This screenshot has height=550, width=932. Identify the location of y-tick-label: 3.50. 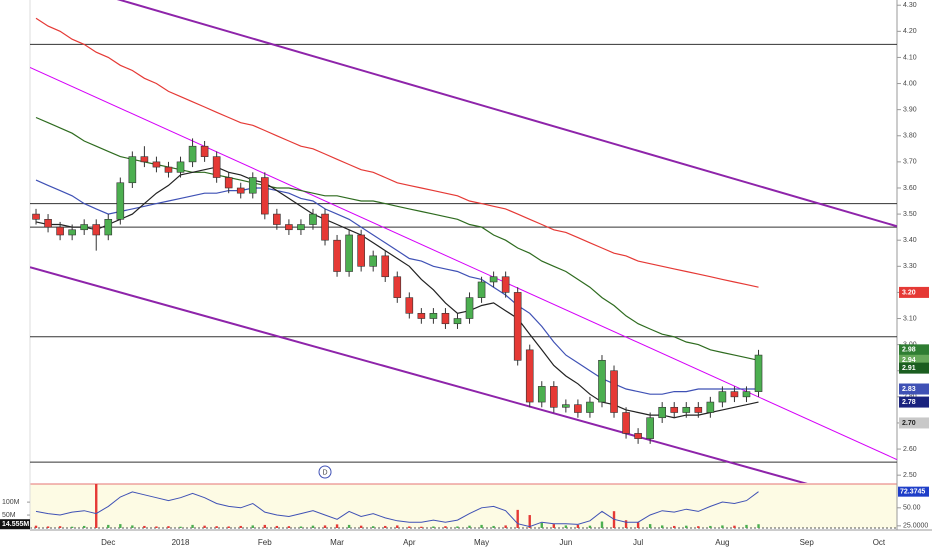
(910, 214).